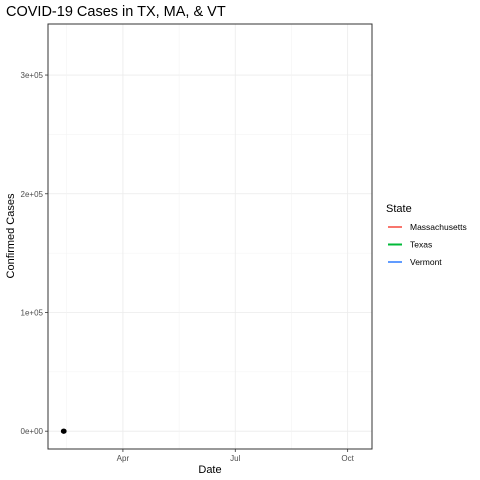 This screenshot has height=480, width=480. Describe the element at coordinates (209, 470) in the screenshot. I see `x-axis-title: Date` at that location.